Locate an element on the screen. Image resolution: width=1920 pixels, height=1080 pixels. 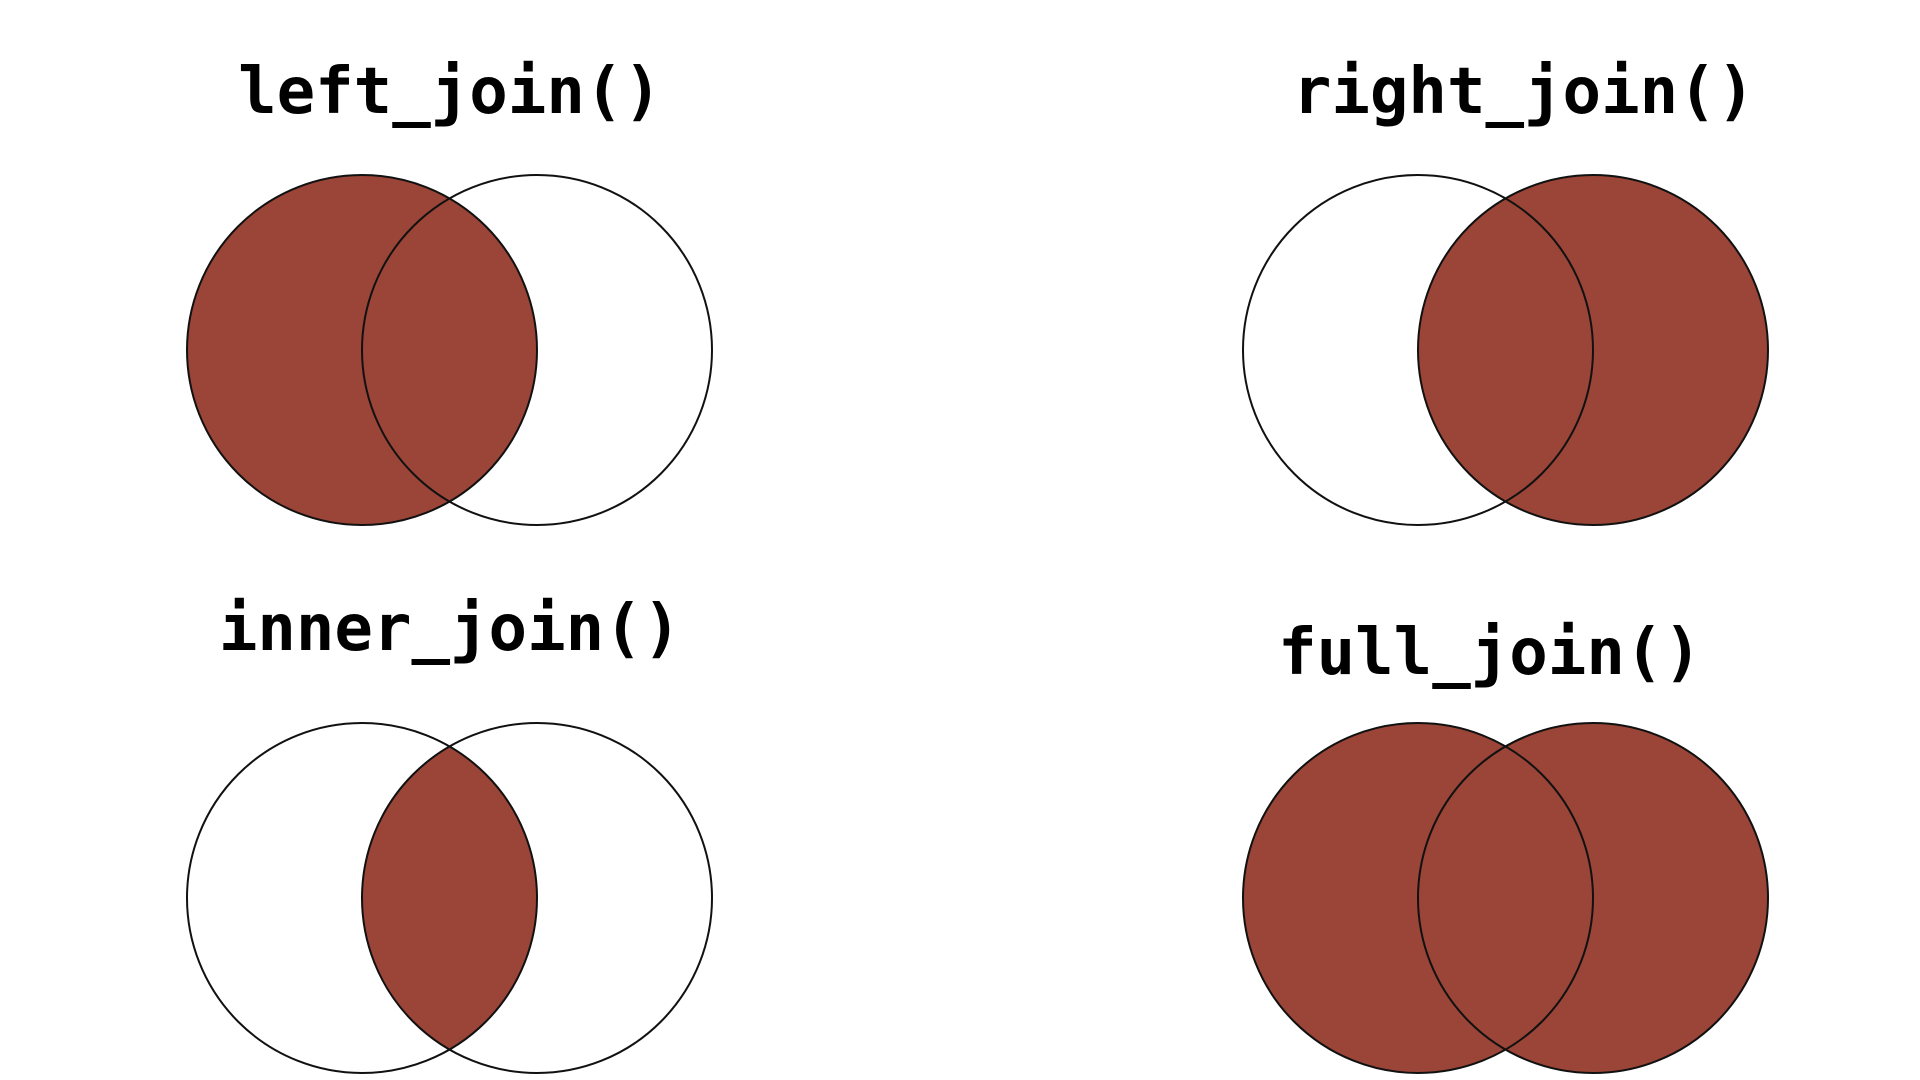
right-join-diagram: right_join() is located at coordinates (1505, 290).